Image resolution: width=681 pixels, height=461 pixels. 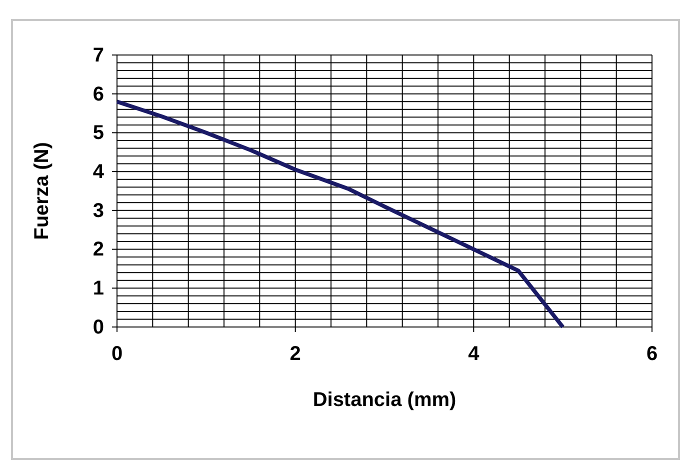 I want to click on x-axis-title: Distancia (mm), so click(x=384, y=400).